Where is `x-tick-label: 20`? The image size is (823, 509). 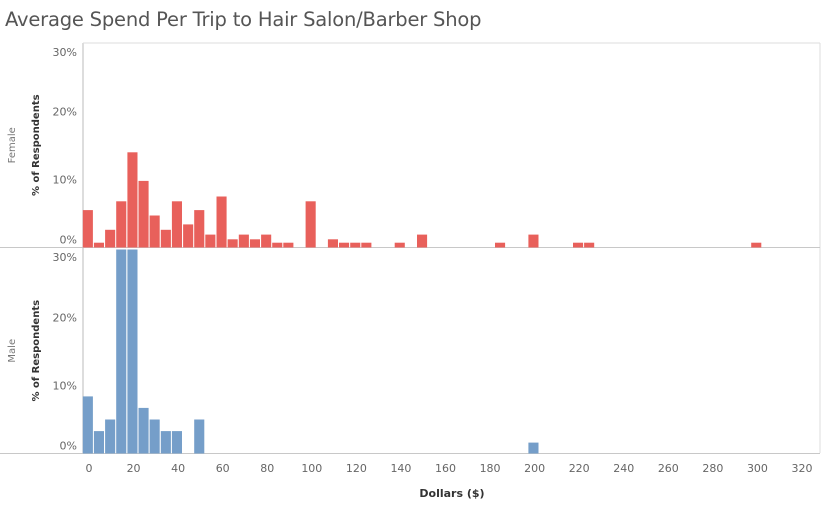
x-tick-label: 20 is located at coordinates (134, 468).